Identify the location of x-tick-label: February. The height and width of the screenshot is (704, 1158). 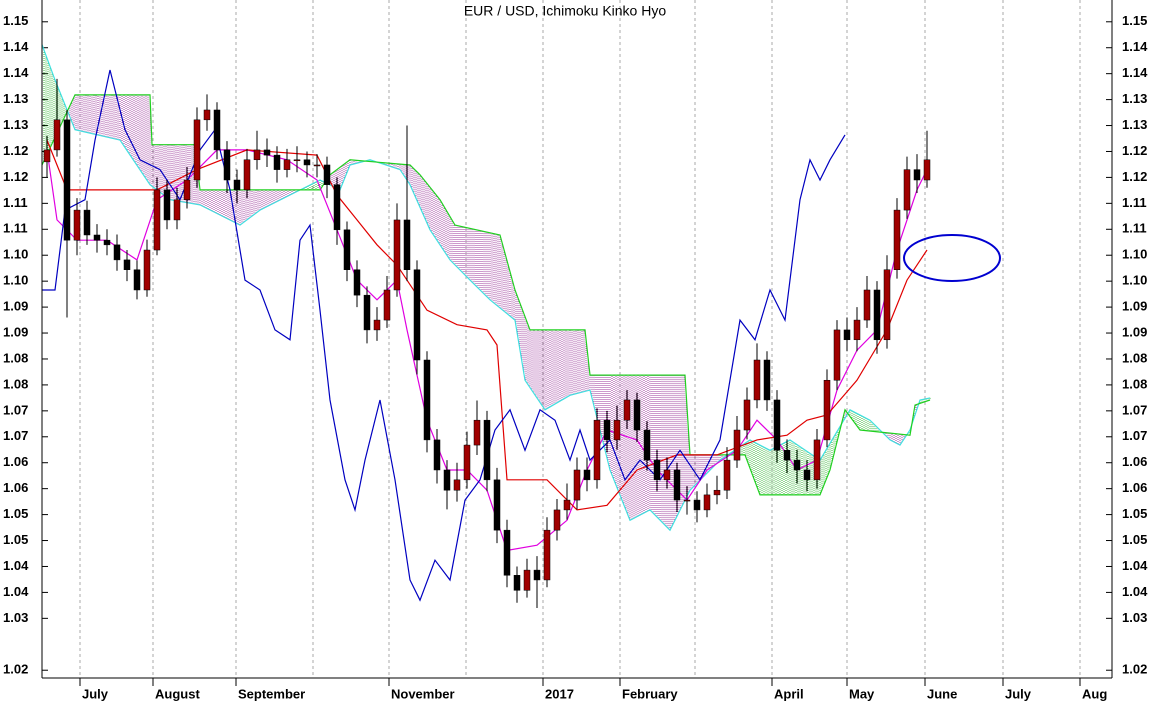
(650, 693).